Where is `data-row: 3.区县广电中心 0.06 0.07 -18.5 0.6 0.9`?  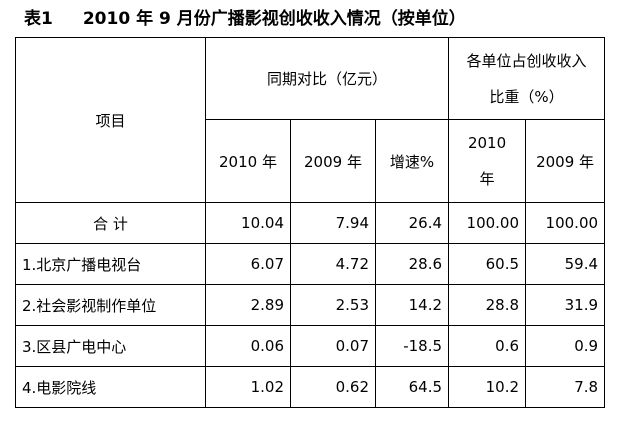
data-row: 3.区县广电中心 0.06 0.07 -18.5 0.6 0.9 is located at coordinates (310, 346).